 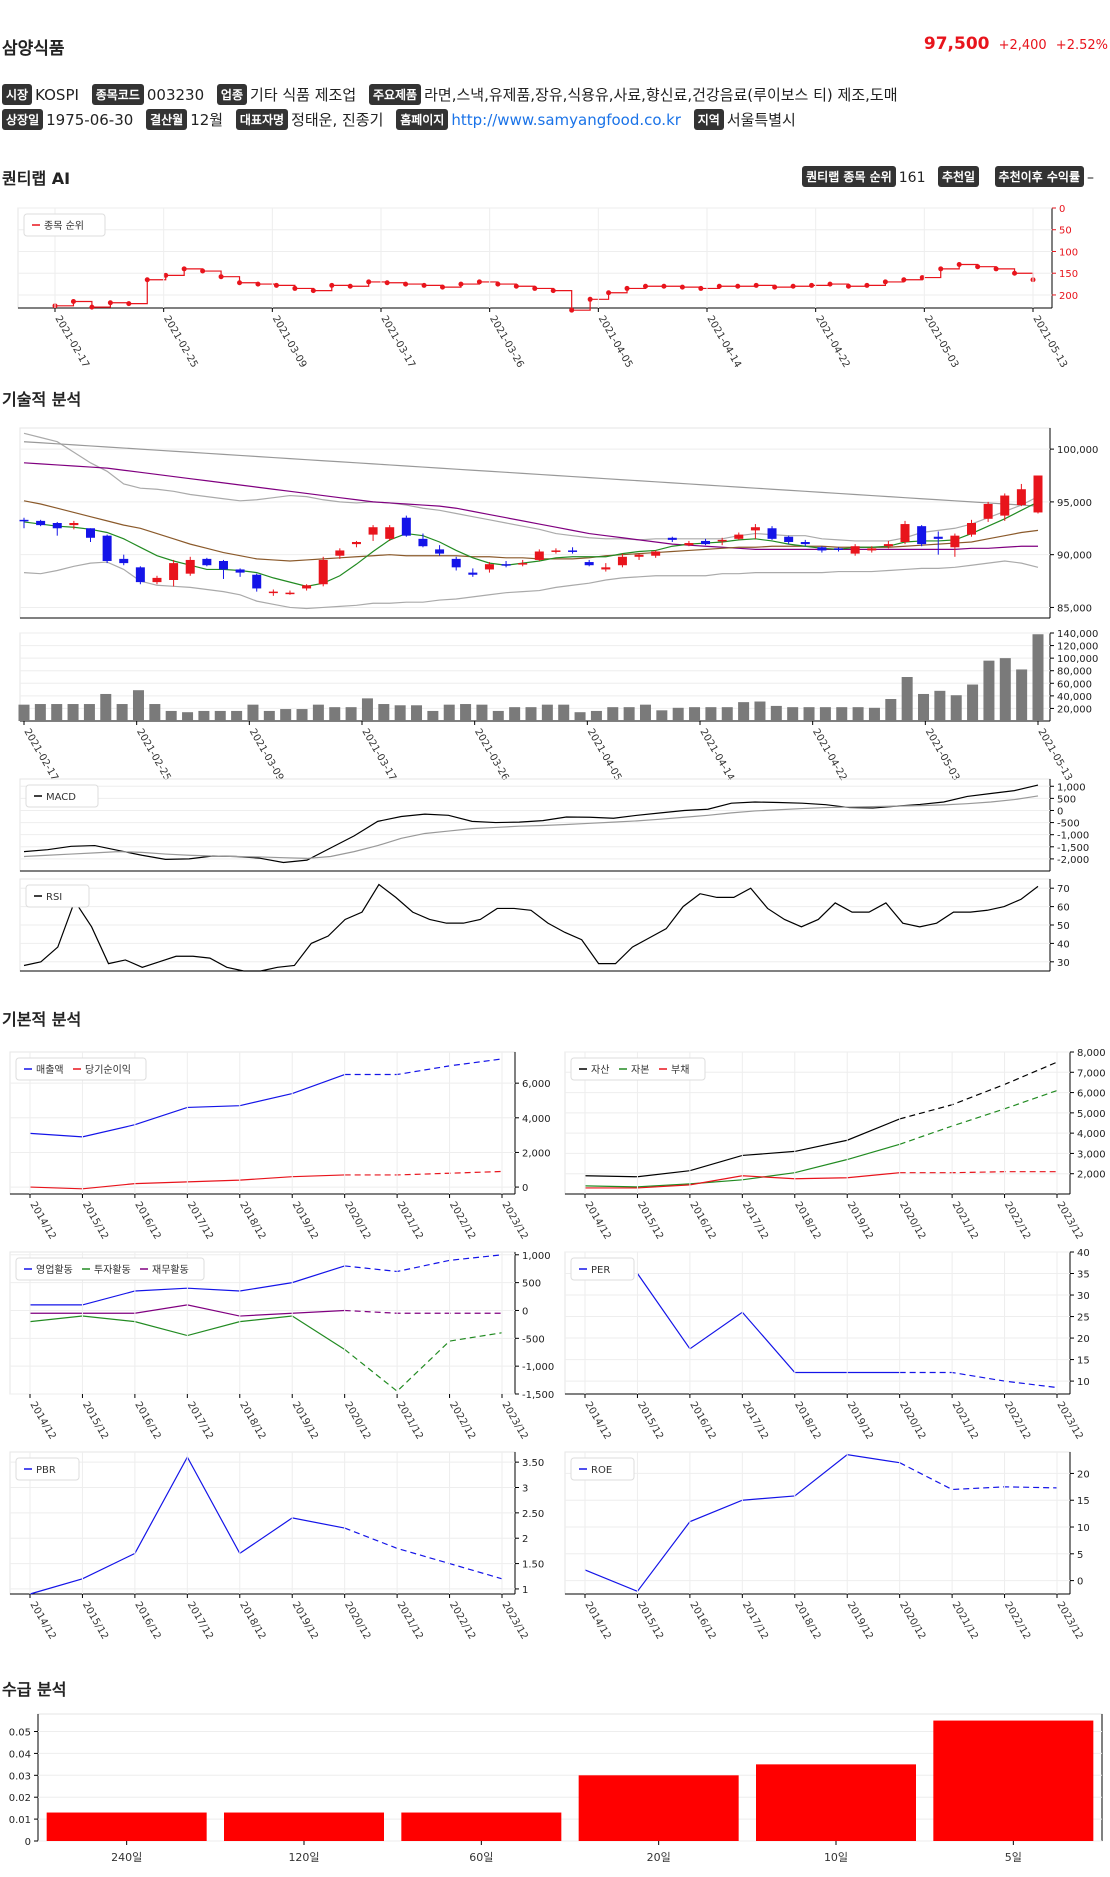 I want to click on y-tick-label: 0.01, so click(x=20, y=1820).